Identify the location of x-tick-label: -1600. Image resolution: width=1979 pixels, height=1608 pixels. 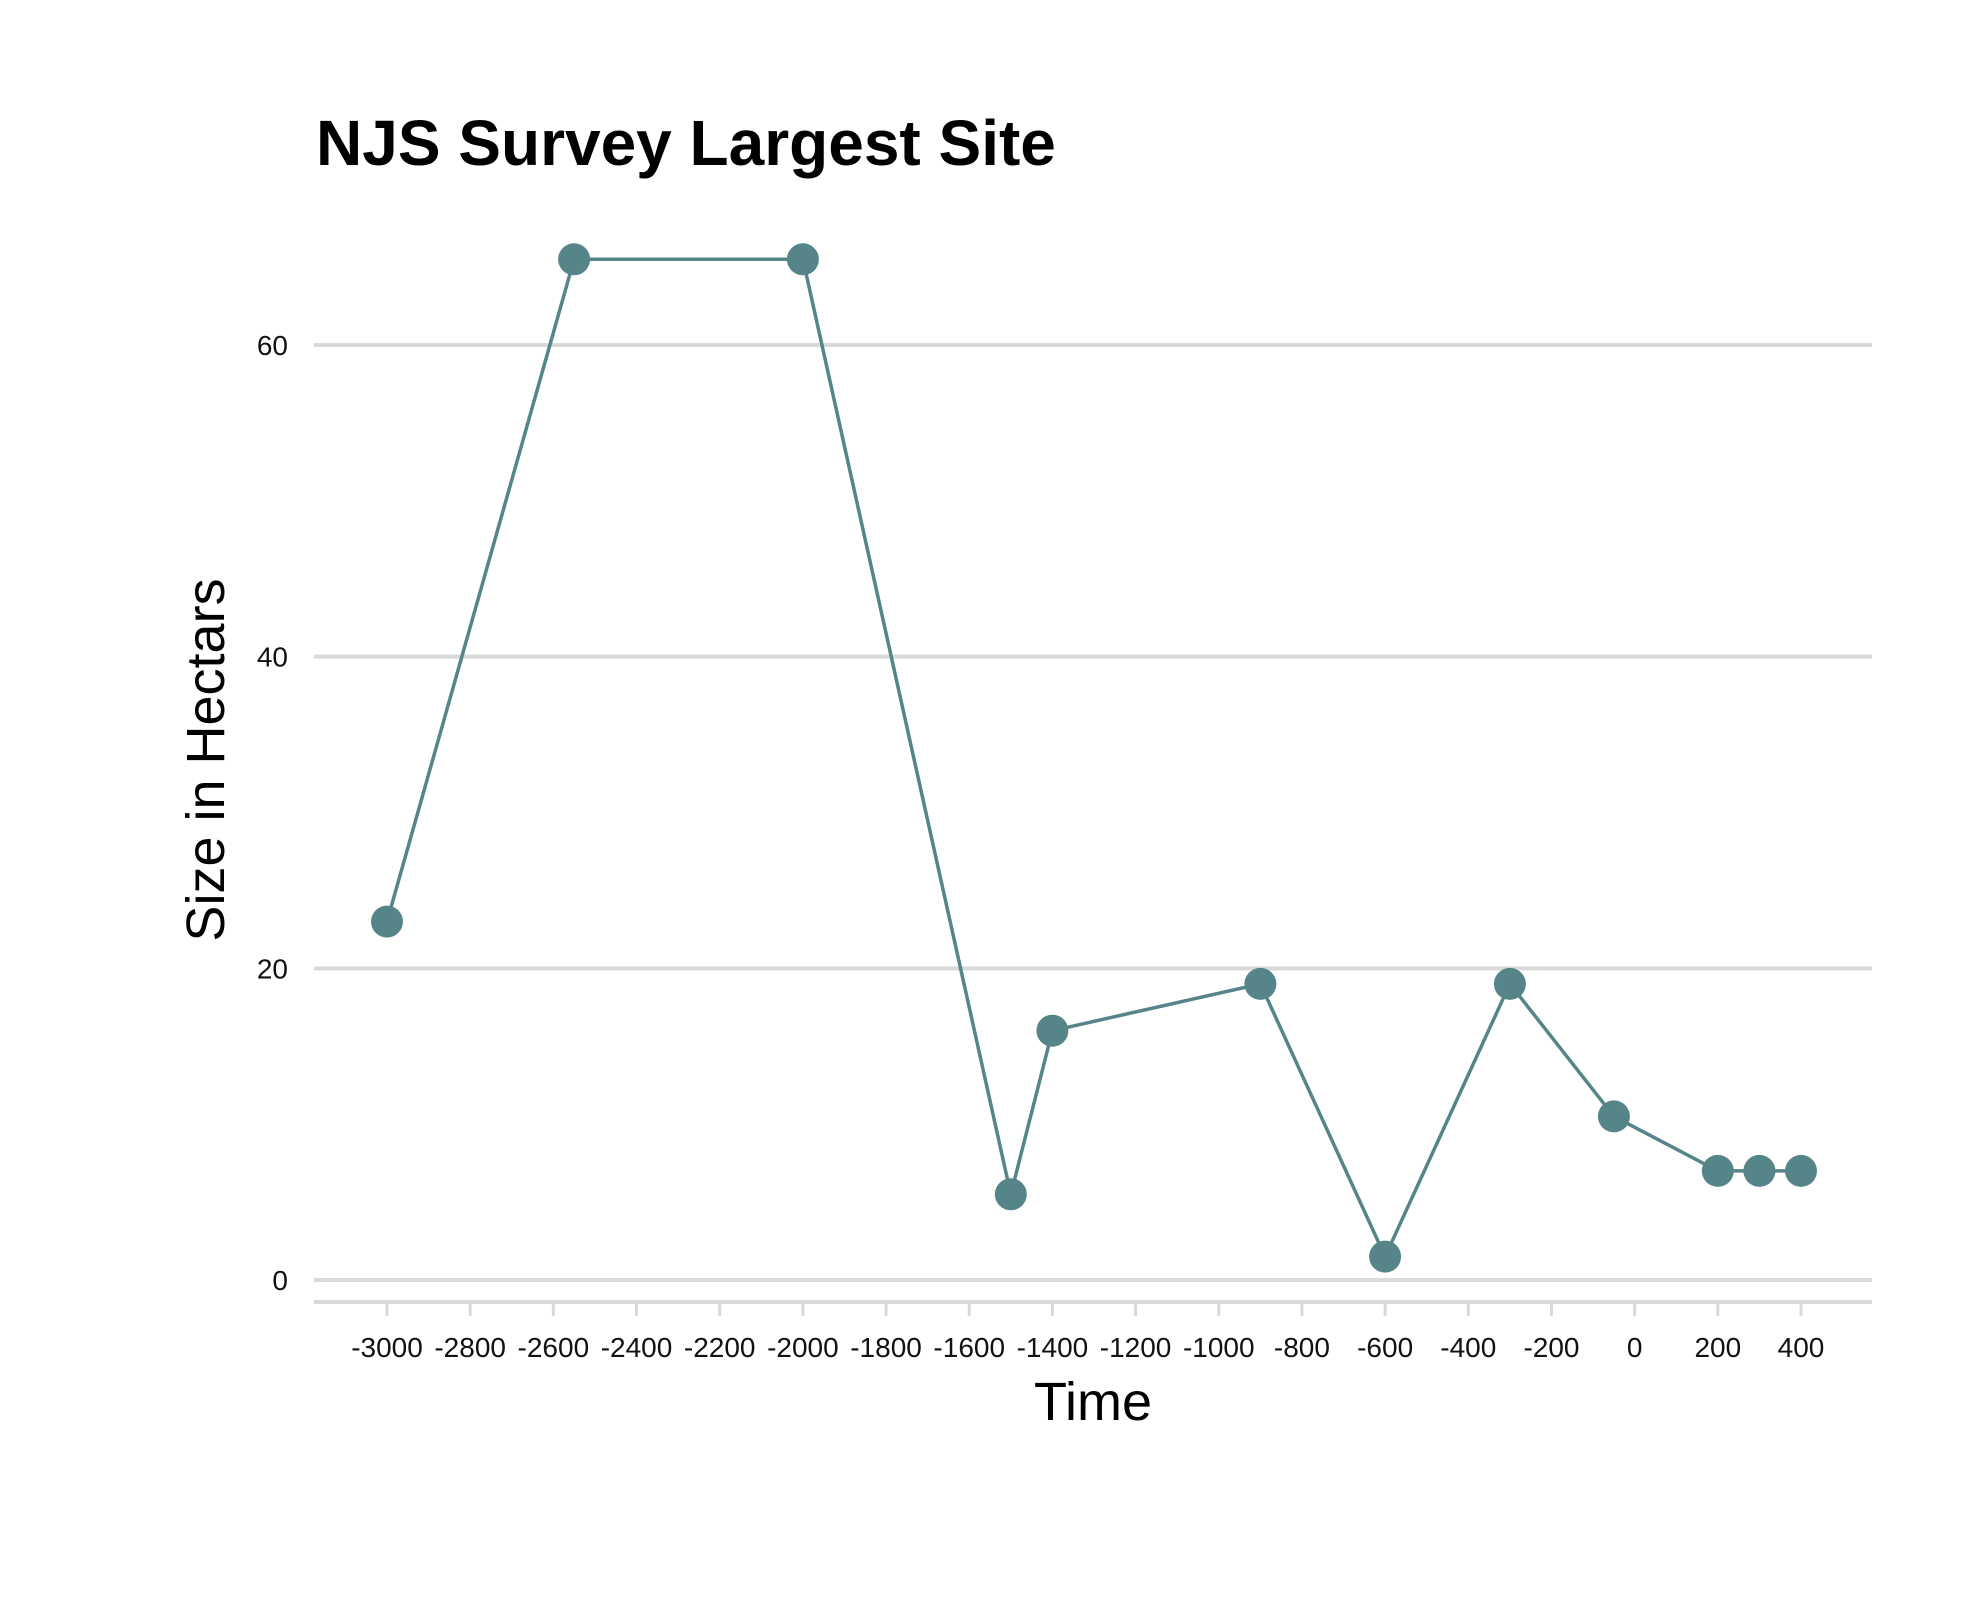
(969, 1347).